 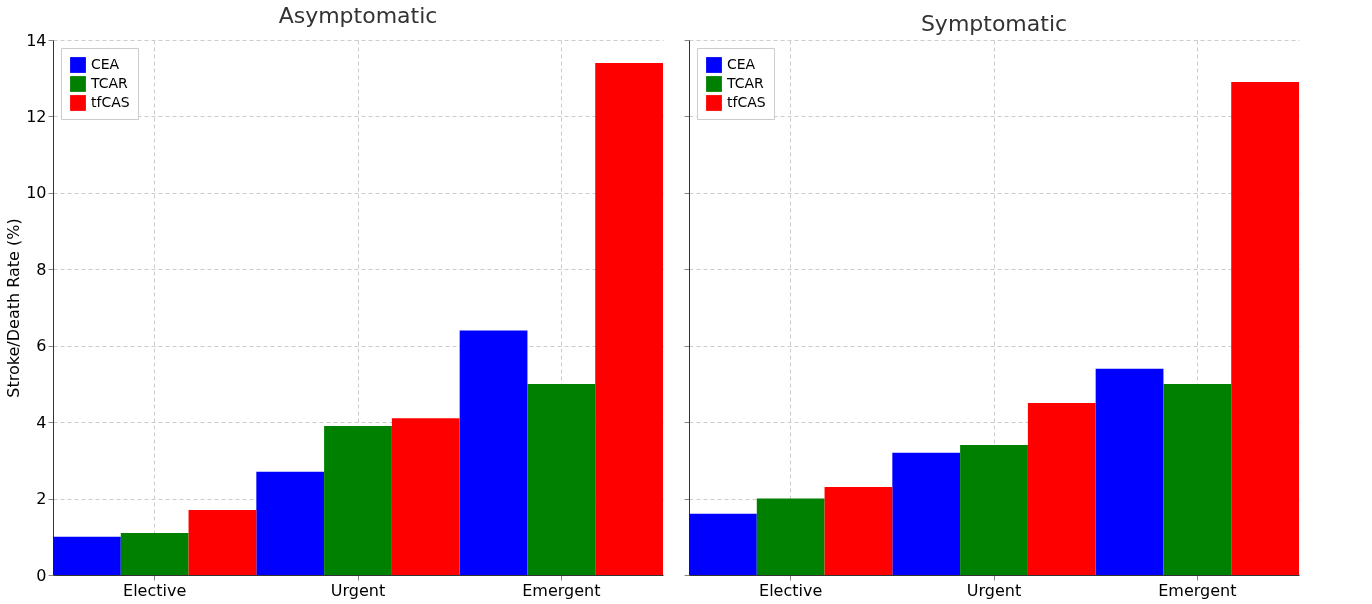 I want to click on y-tick-label: 0, so click(x=41, y=575).